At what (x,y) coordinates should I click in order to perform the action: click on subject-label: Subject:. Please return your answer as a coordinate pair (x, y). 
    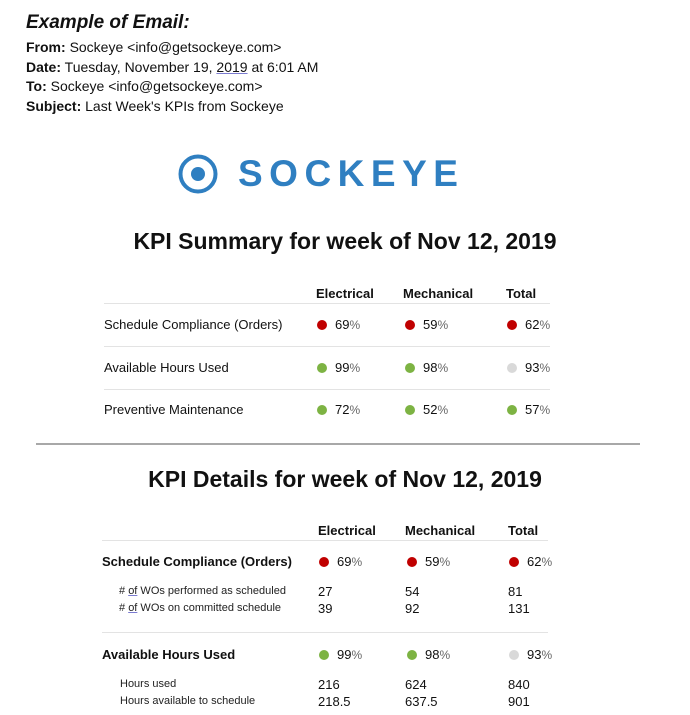
    Looking at the image, I should click on (54, 105).